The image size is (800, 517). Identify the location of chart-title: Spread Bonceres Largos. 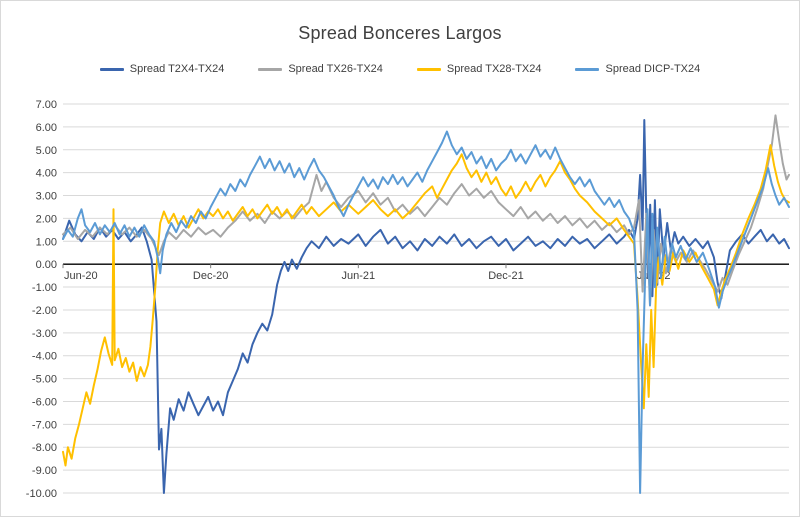
(400, 33).